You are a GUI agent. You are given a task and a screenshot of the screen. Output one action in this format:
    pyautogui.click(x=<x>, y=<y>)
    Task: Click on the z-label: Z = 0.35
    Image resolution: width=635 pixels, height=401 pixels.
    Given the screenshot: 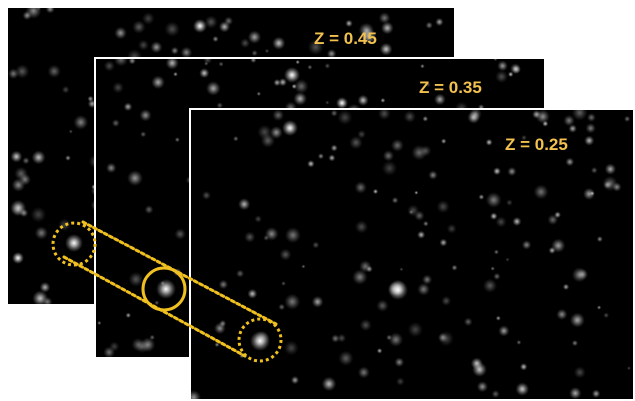 What is the action you would take?
    pyautogui.click(x=450, y=87)
    